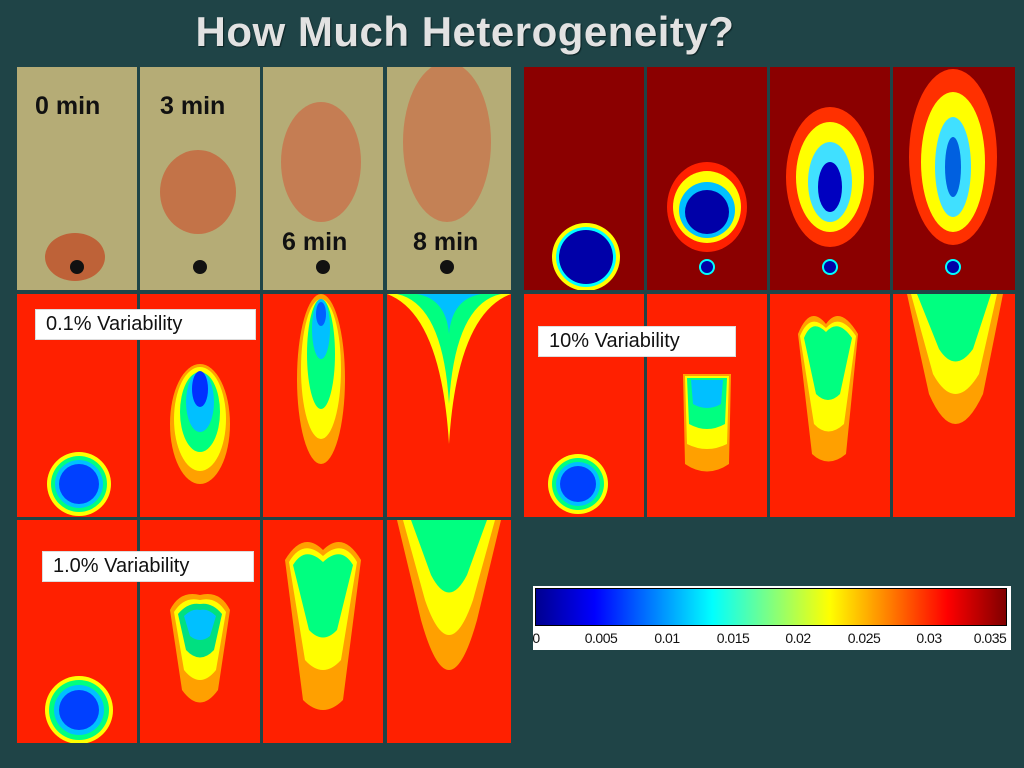  What do you see at coordinates (77, 178) in the screenshot?
I see `photo-panel-0min` at bounding box center [77, 178].